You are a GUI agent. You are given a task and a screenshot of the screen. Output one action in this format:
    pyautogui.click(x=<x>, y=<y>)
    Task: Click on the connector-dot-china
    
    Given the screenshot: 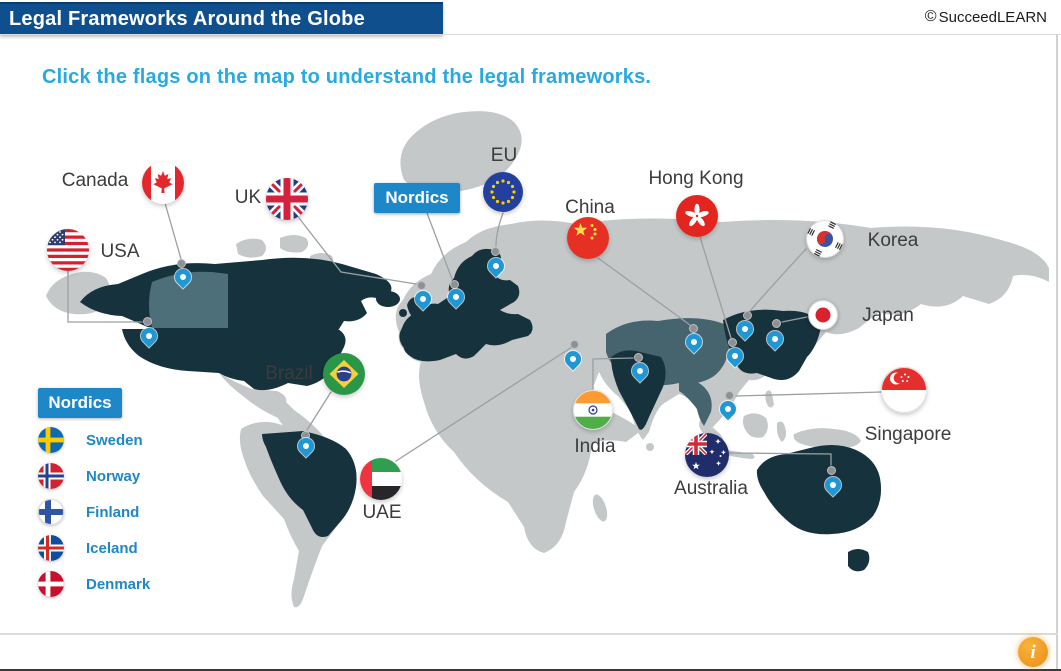 What is the action you would take?
    pyautogui.click(x=693, y=328)
    